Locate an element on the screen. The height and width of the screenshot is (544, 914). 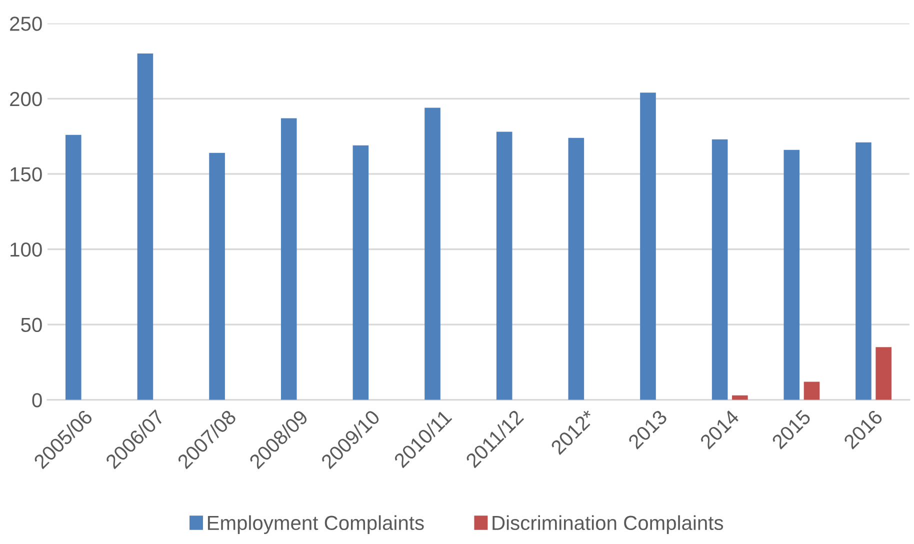
legend-label: Employment Complaints is located at coordinates (316, 524).